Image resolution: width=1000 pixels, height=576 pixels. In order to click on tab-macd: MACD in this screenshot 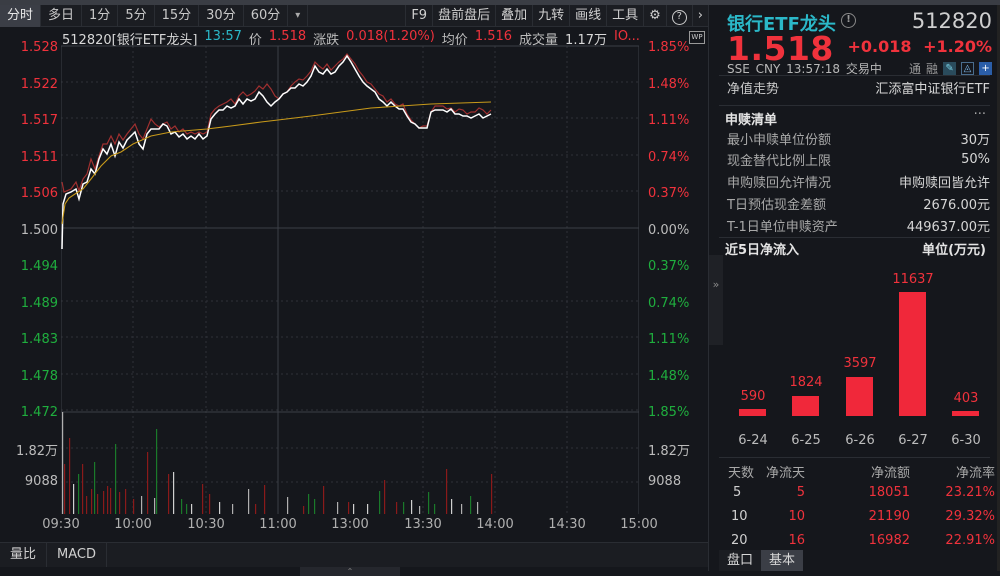, I will do `click(77, 555)`.